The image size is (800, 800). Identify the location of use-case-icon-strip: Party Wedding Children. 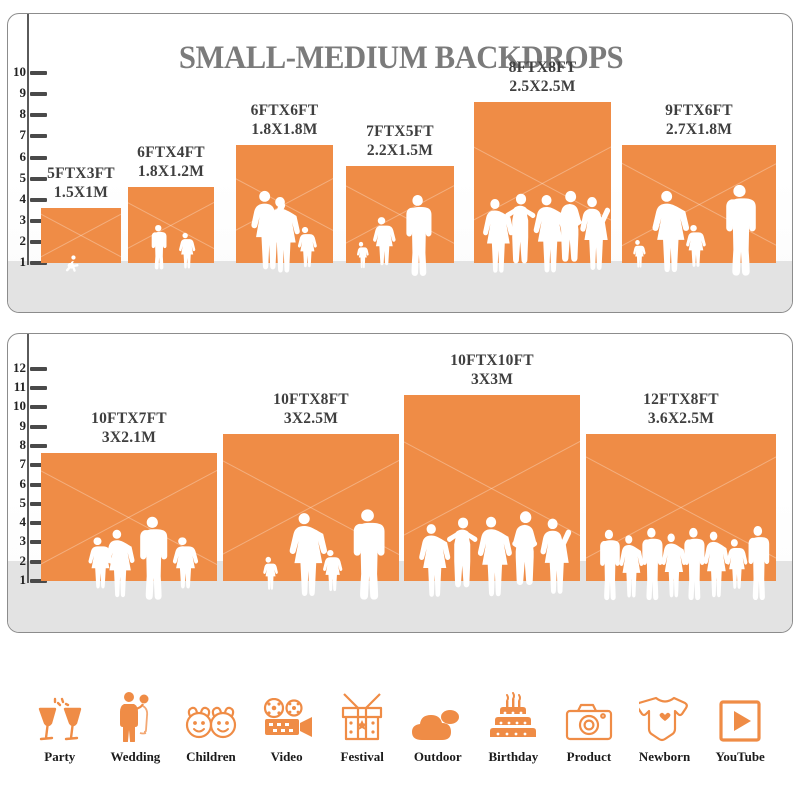
(400, 710).